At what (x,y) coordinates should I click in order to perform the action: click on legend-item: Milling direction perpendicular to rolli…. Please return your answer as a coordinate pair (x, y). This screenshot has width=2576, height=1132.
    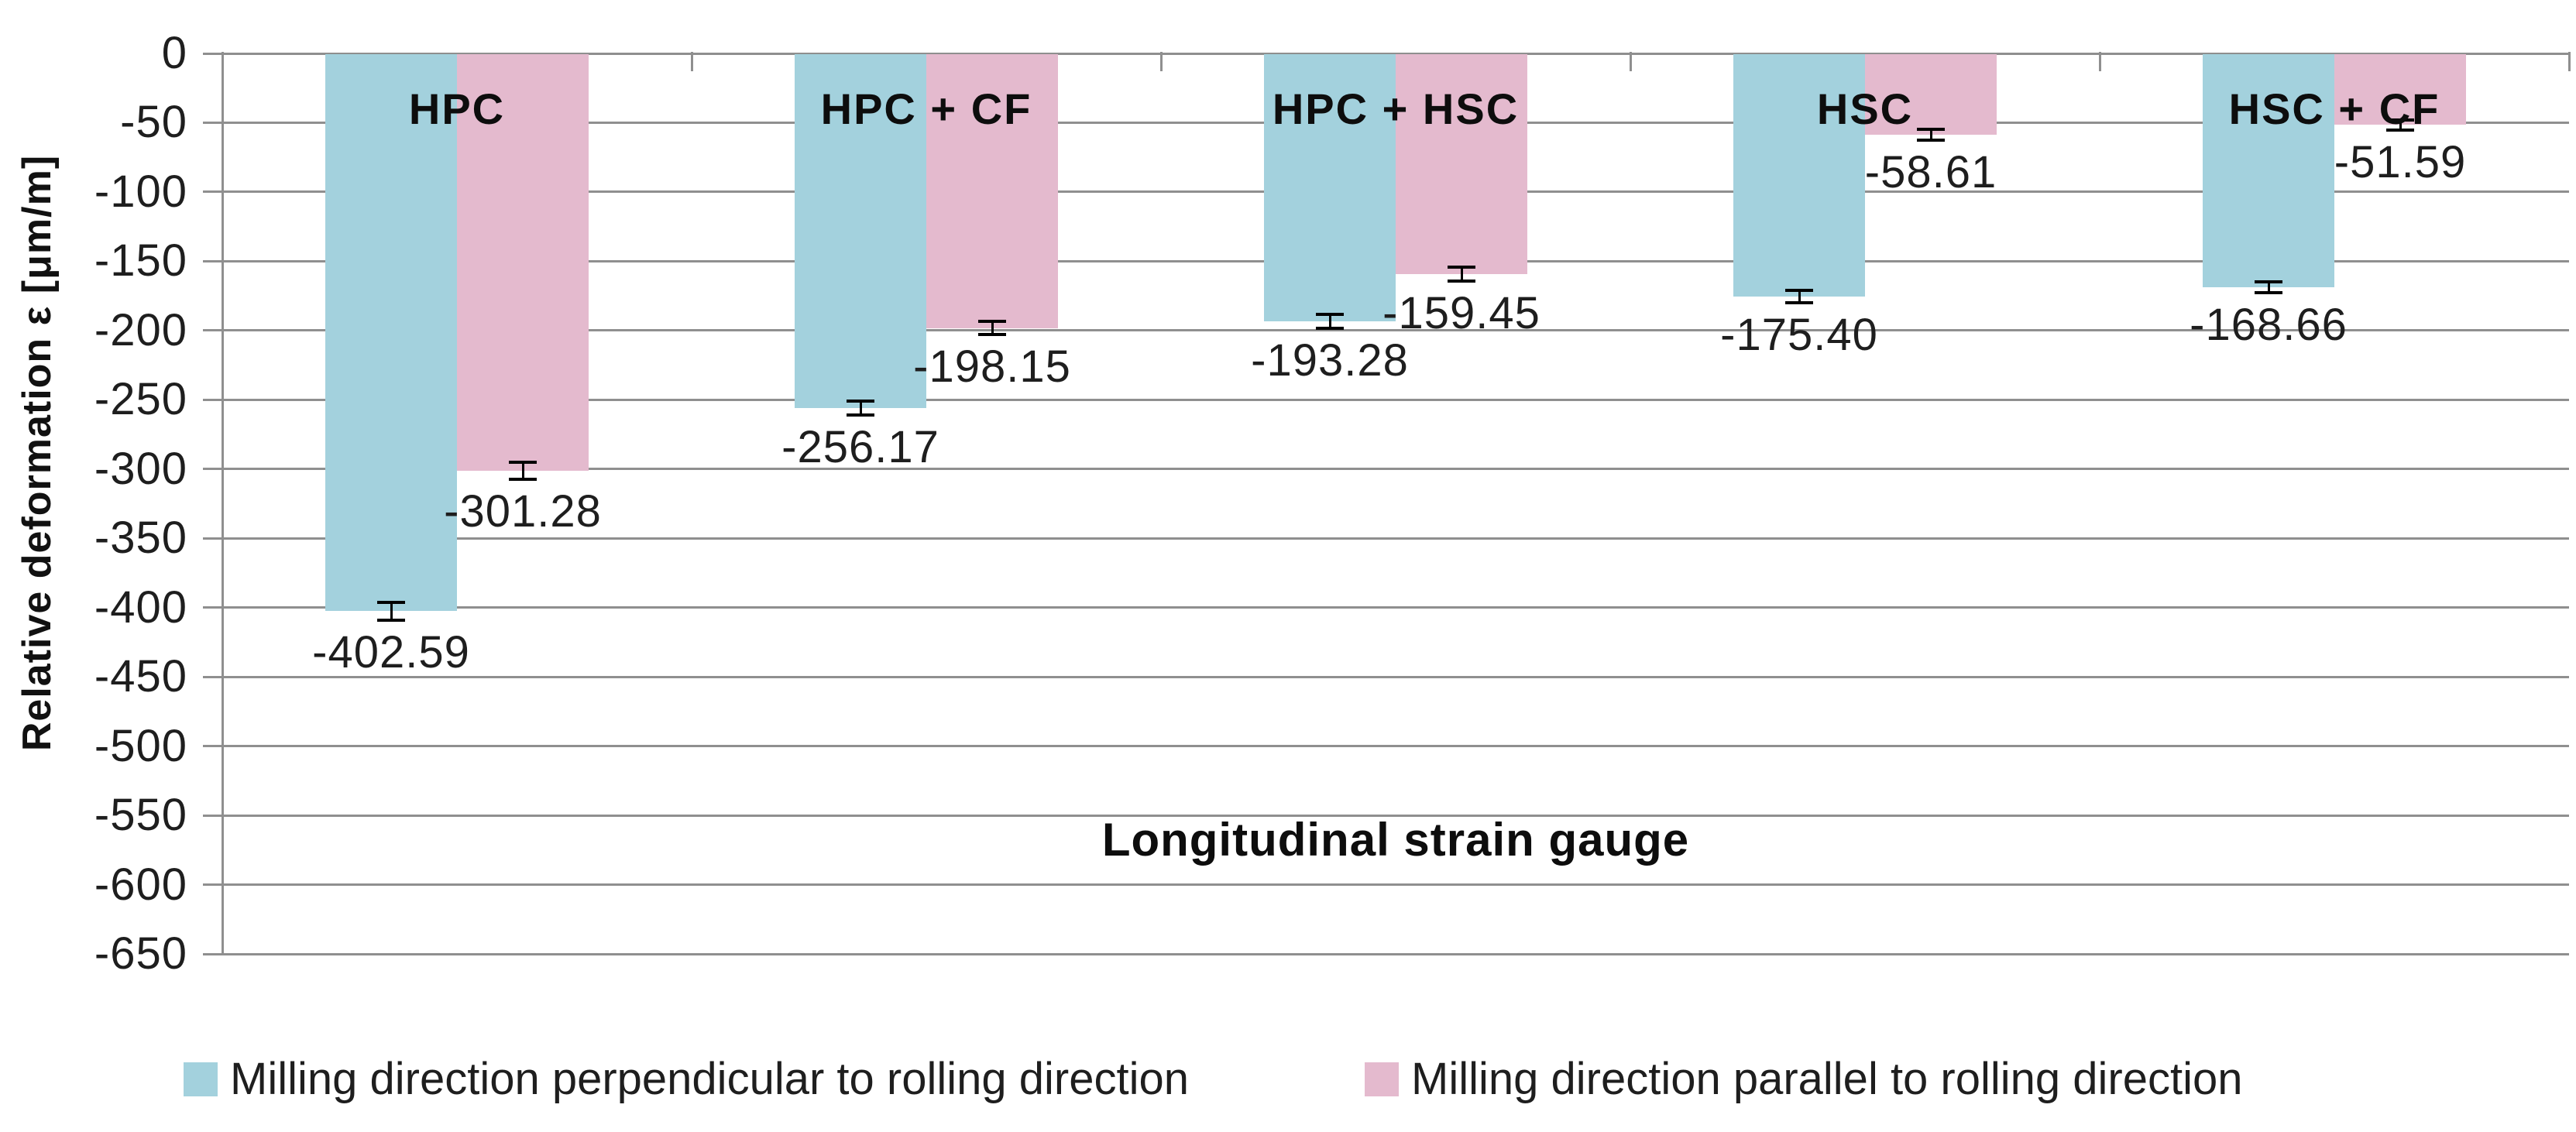
    Looking at the image, I should click on (686, 1079).